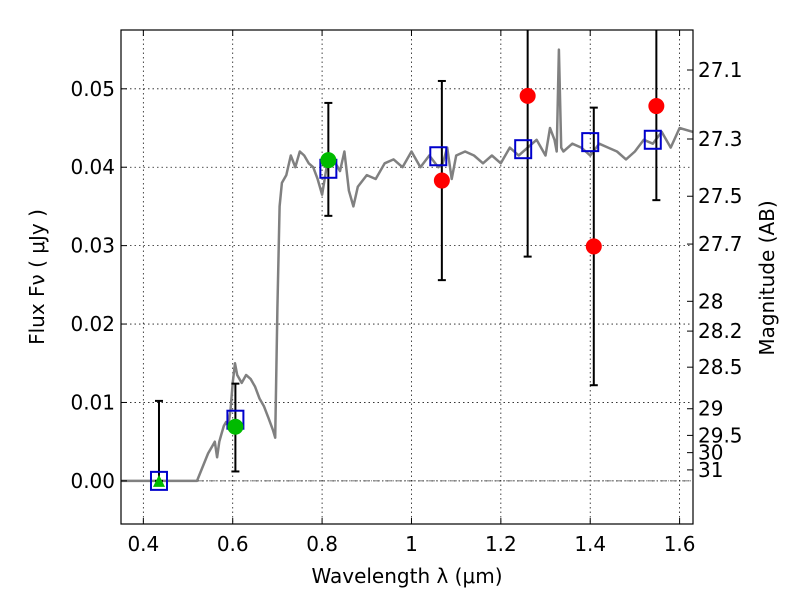 Image resolution: width=800 pixels, height=600 pixels. Describe the element at coordinates (501, 544) in the screenshot. I see `x-tick-label: 1.2` at that location.